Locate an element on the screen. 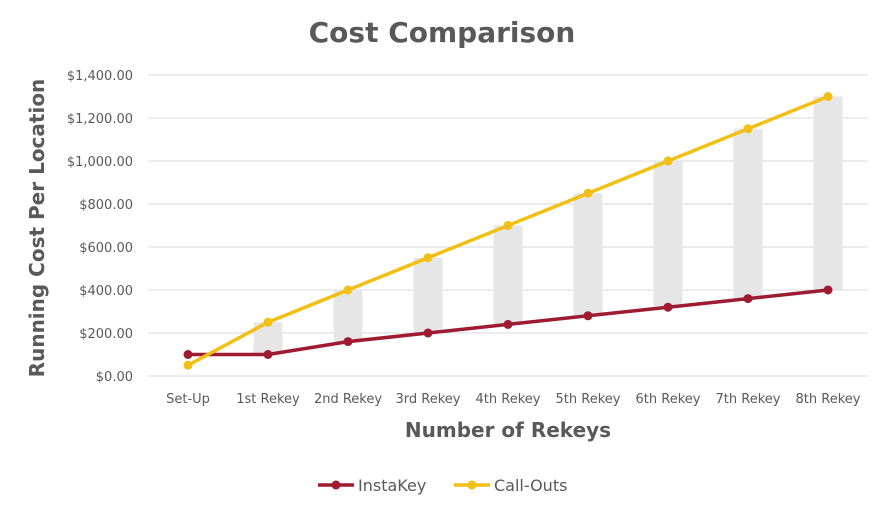  x-tick-label: Set-Up is located at coordinates (188, 399).